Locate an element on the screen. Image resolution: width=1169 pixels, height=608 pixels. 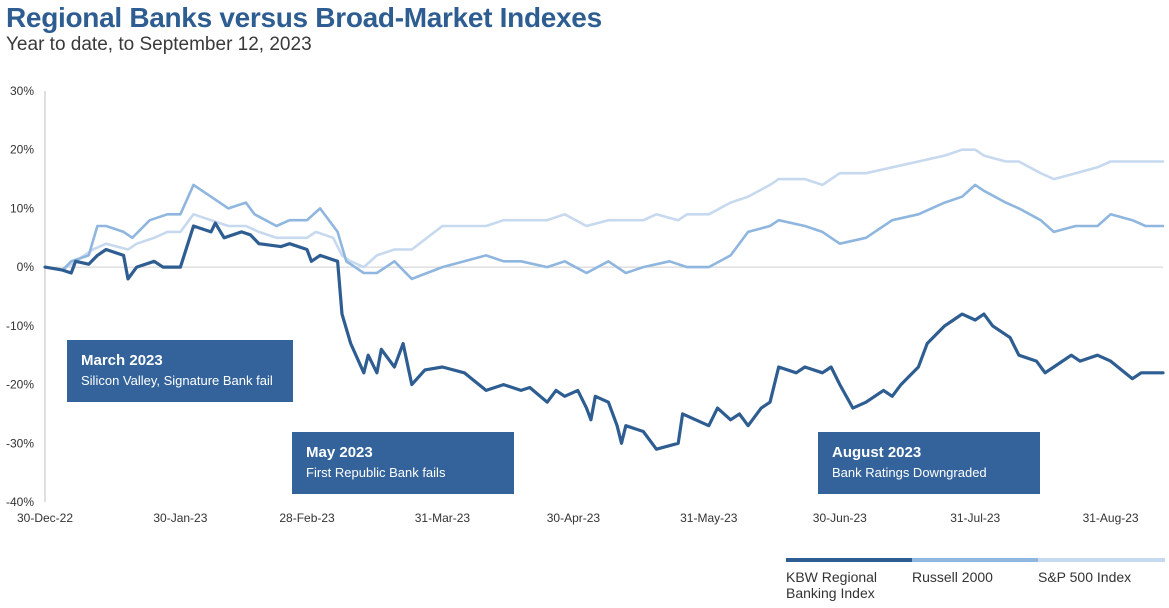
annotation-august-2023: August 2023 Bank Ratings Downgraded is located at coordinates (929, 463).